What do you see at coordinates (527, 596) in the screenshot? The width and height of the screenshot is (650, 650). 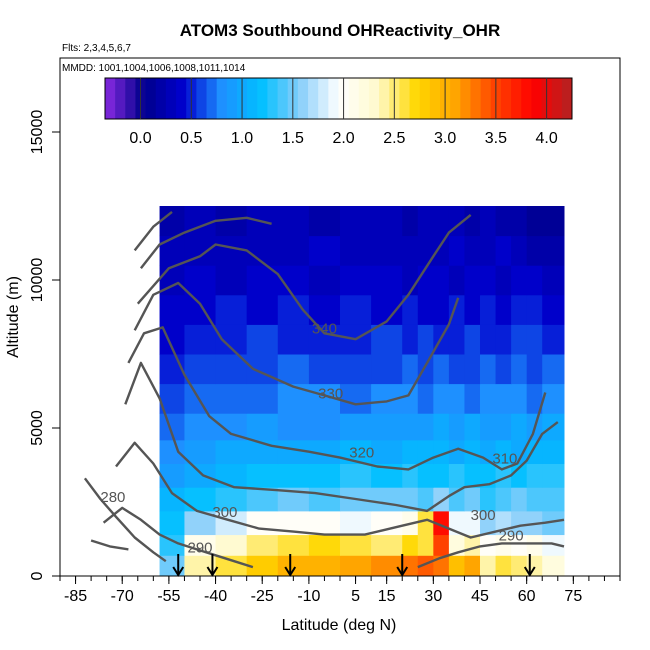 I see `x-tick-label: 60` at bounding box center [527, 596].